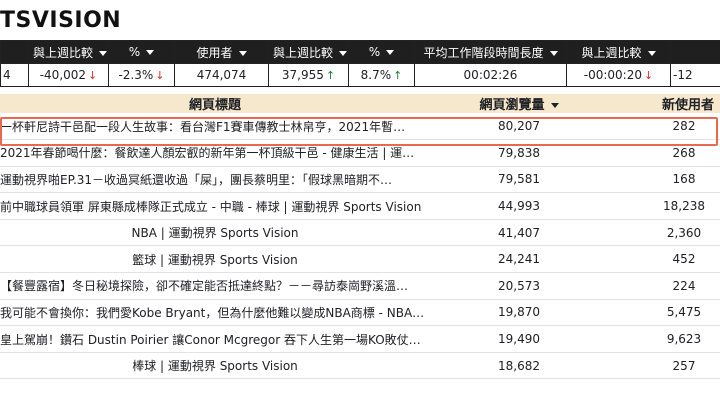 The width and height of the screenshot is (720, 405). What do you see at coordinates (7, 75) in the screenshot?
I see `kpi-value-text: 4` at bounding box center [7, 75].